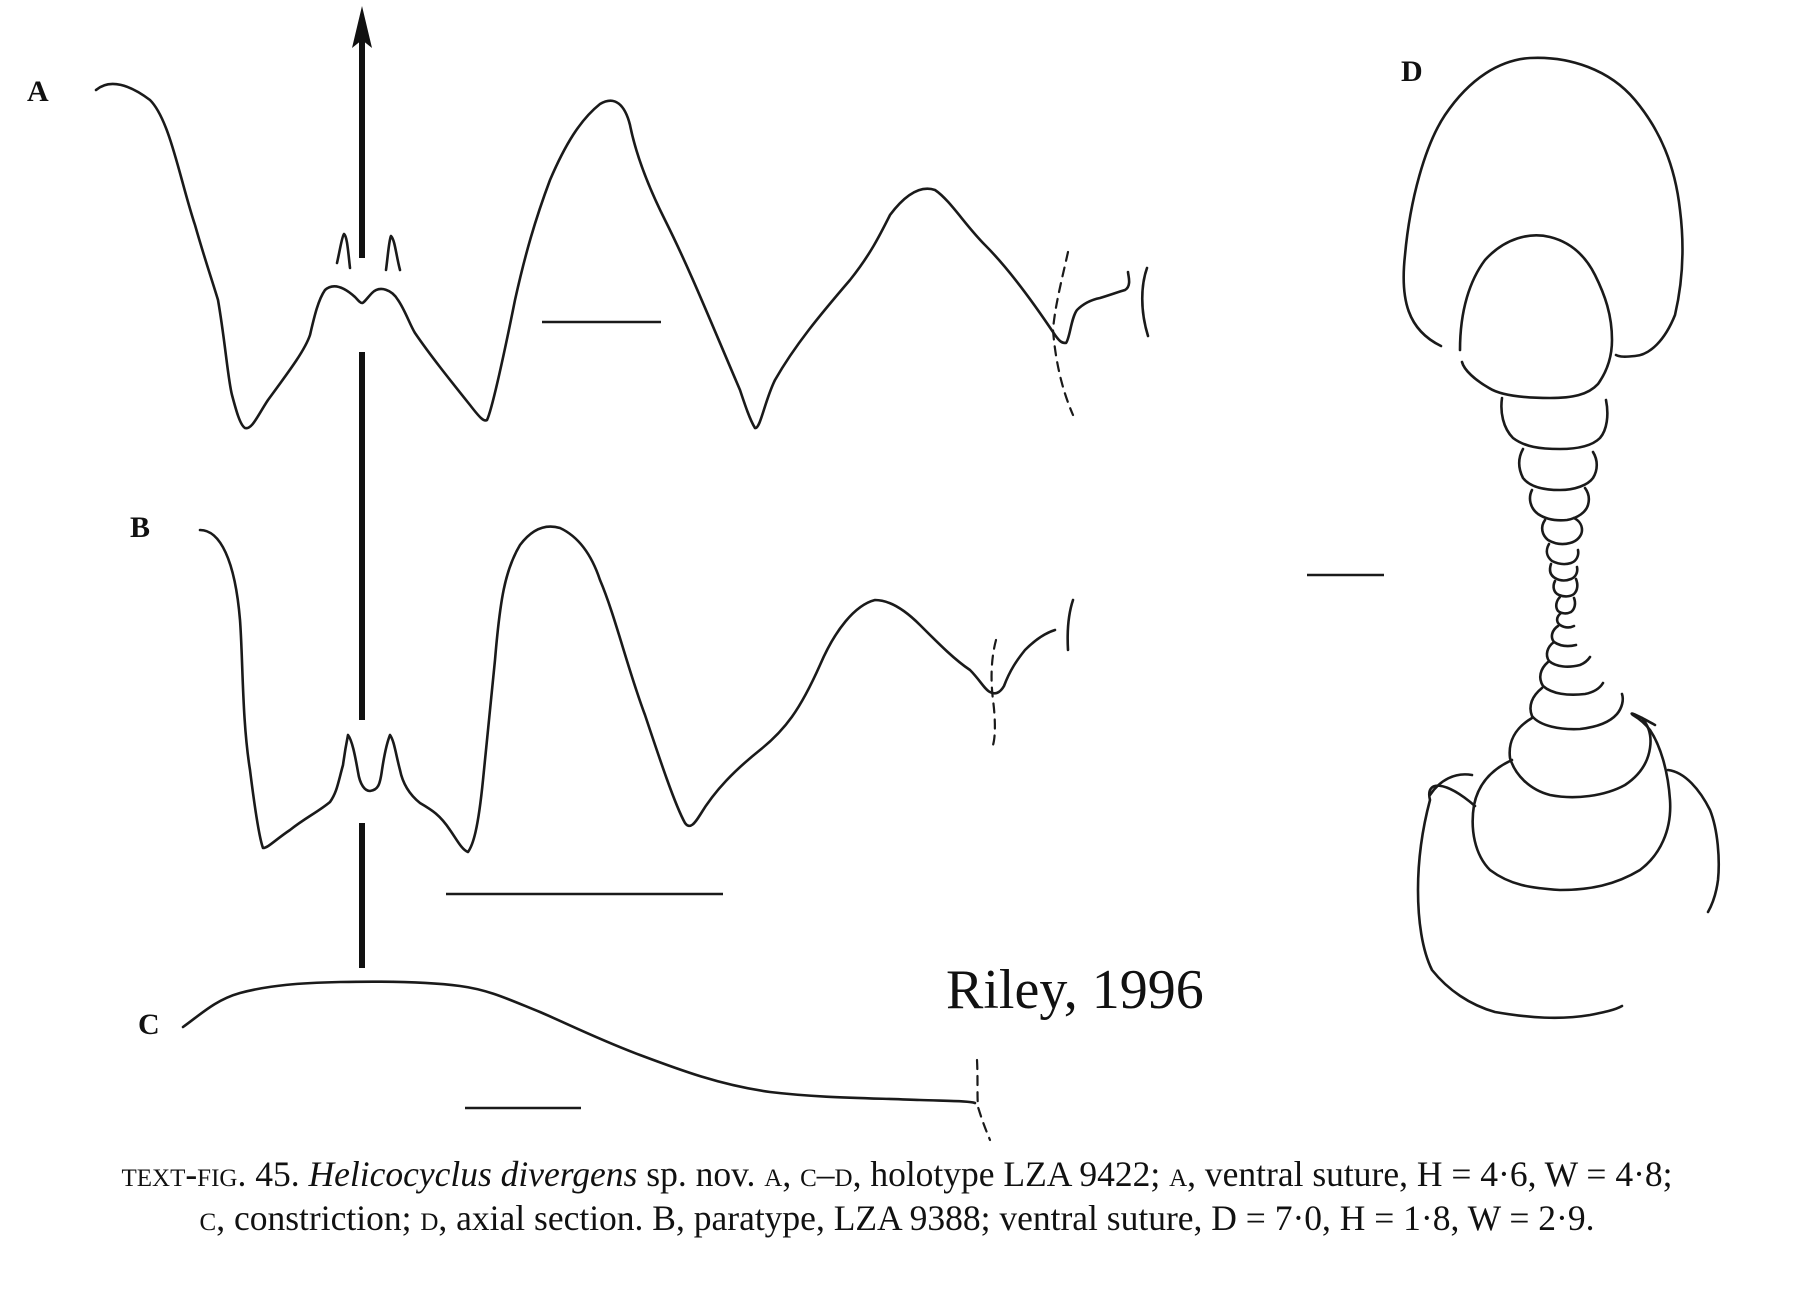  What do you see at coordinates (140, 527) in the screenshot?
I see `panel-label-b: B` at bounding box center [140, 527].